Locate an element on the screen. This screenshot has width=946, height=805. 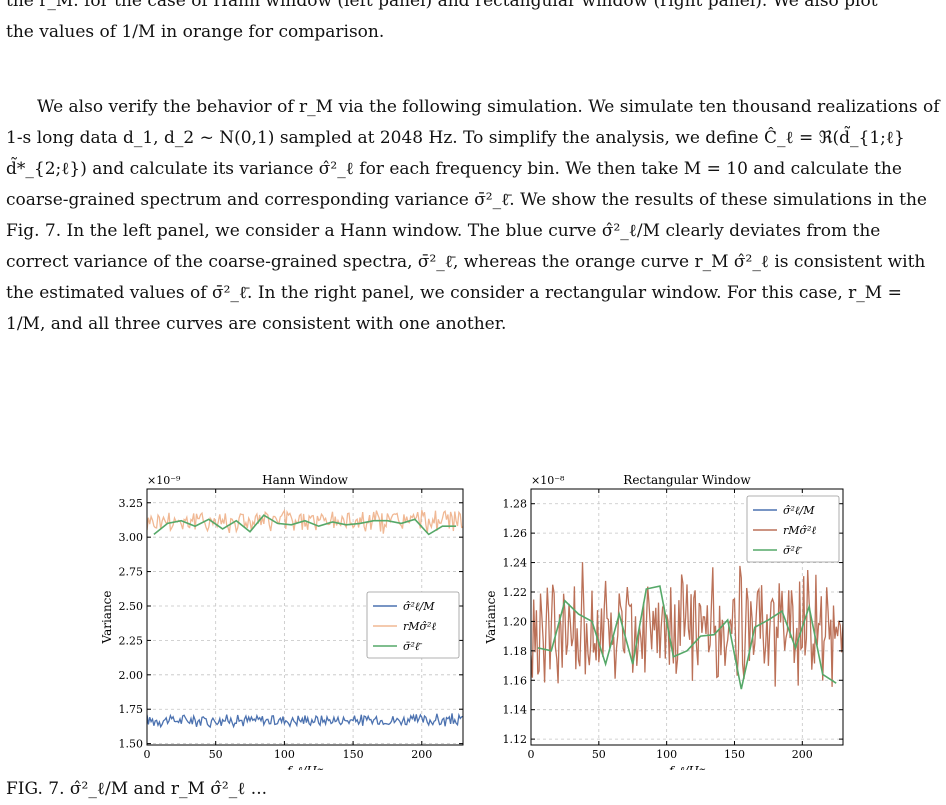
y-tick-label: 1.12 is located at coordinates (515, 739).